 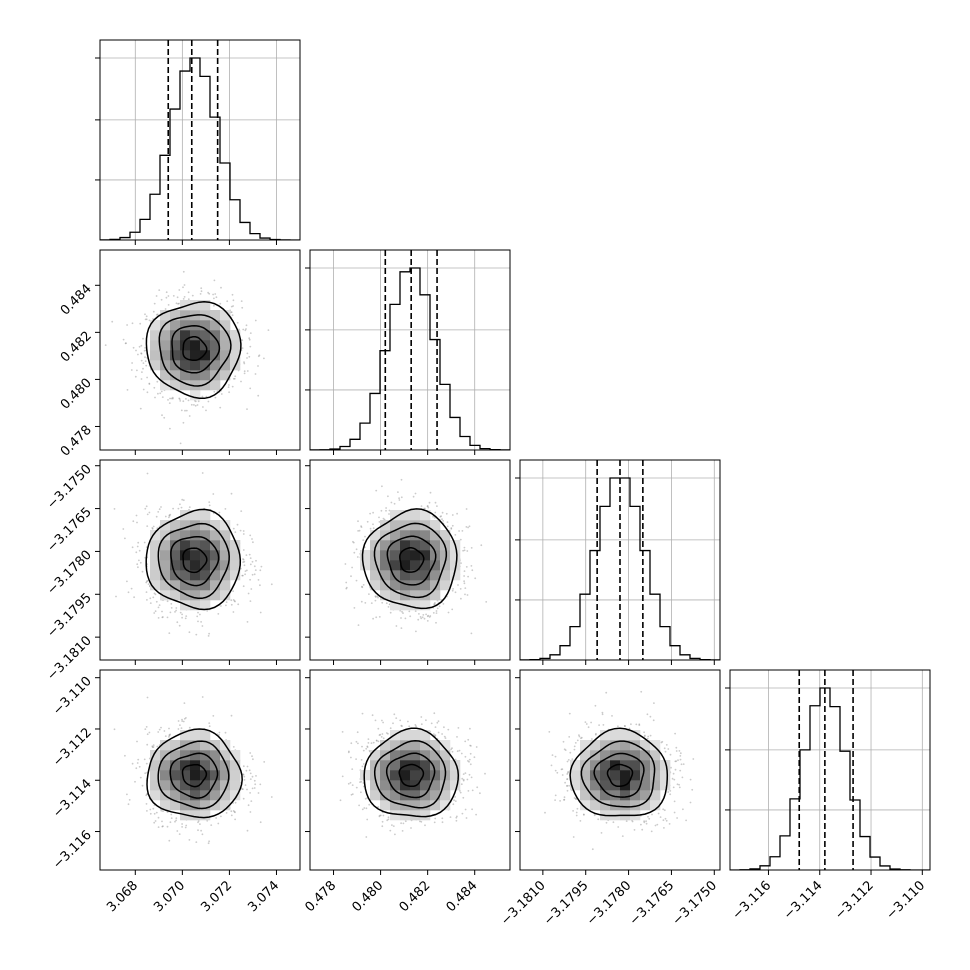 I want to click on y-tick-label: 0.484, so click(x=76, y=300).